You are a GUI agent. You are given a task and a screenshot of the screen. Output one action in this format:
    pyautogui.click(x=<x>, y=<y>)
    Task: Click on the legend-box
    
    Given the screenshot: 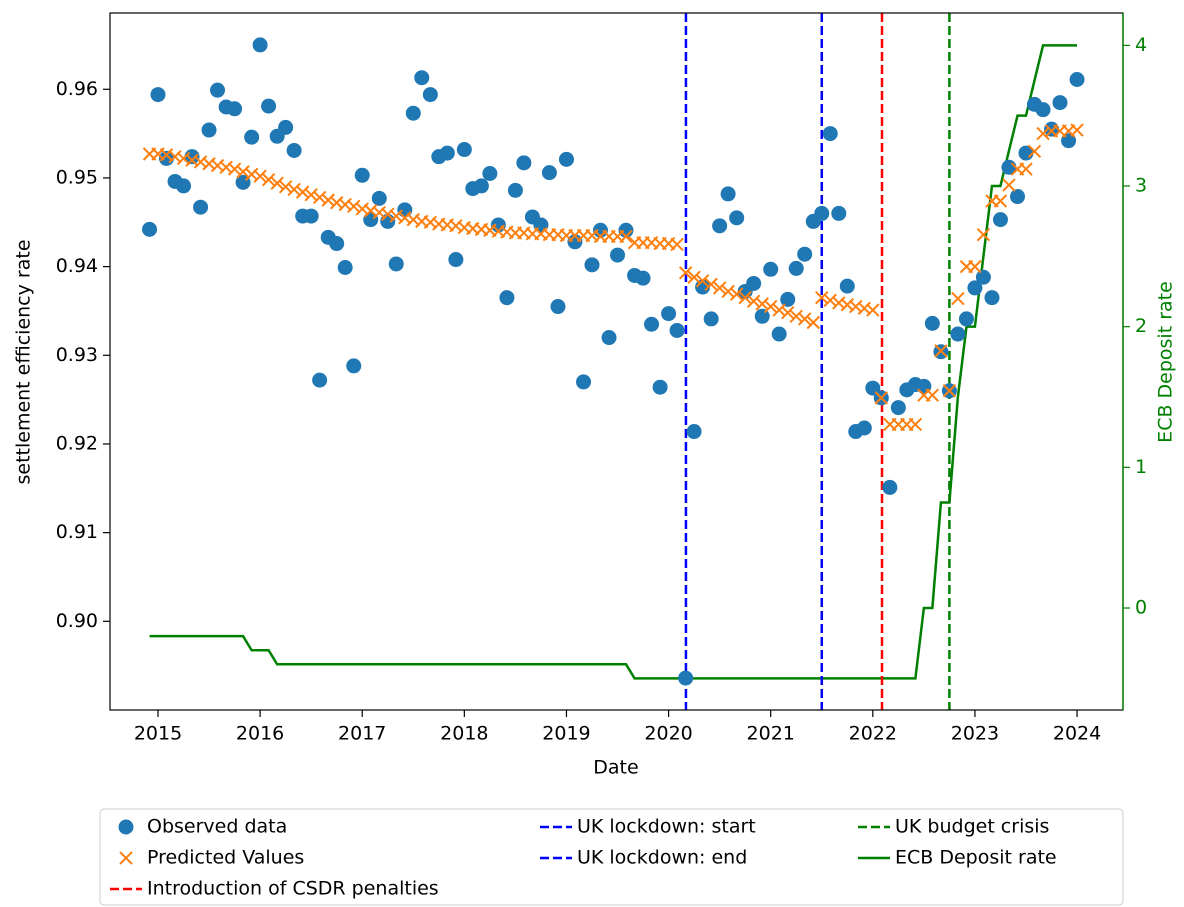 What is the action you would take?
    pyautogui.click(x=611, y=857)
    